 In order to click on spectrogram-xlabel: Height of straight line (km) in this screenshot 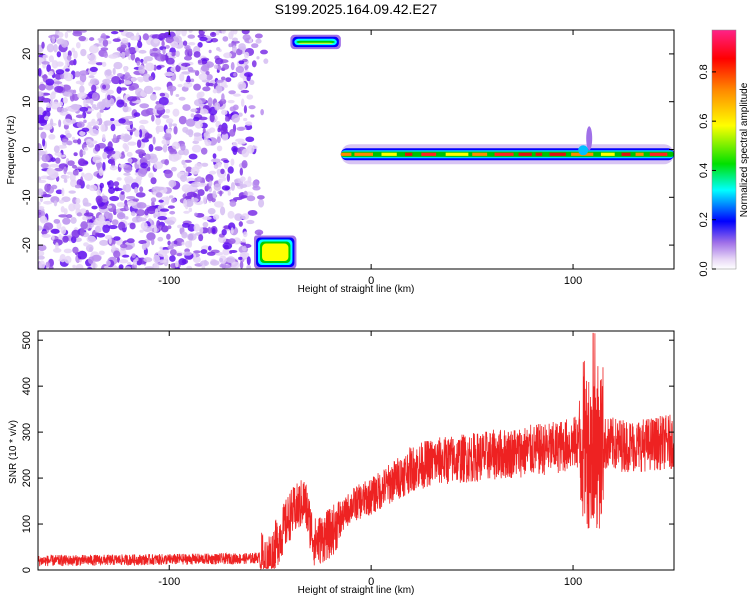, I will do `click(356, 289)`.